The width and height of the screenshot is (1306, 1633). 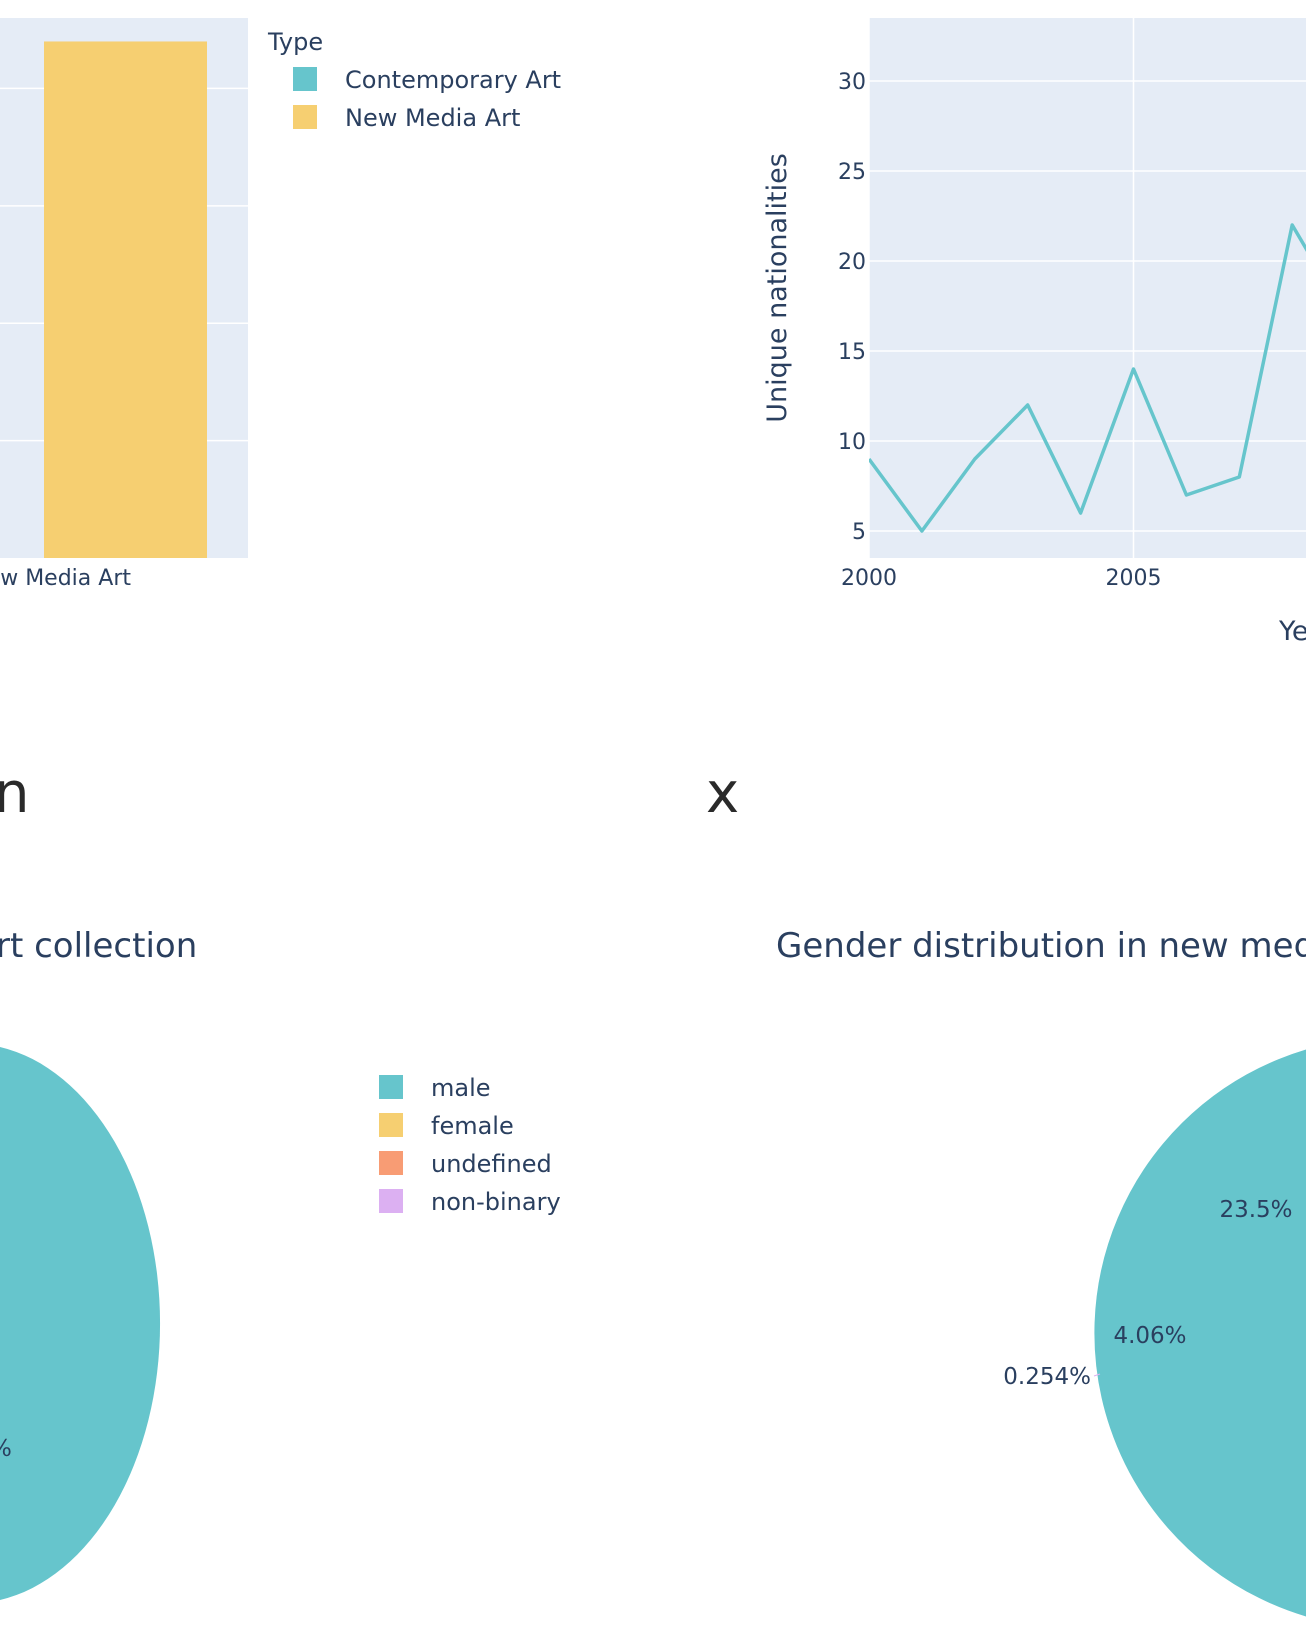 I want to click on pie-right-slices, so click(x=1199, y=1333).